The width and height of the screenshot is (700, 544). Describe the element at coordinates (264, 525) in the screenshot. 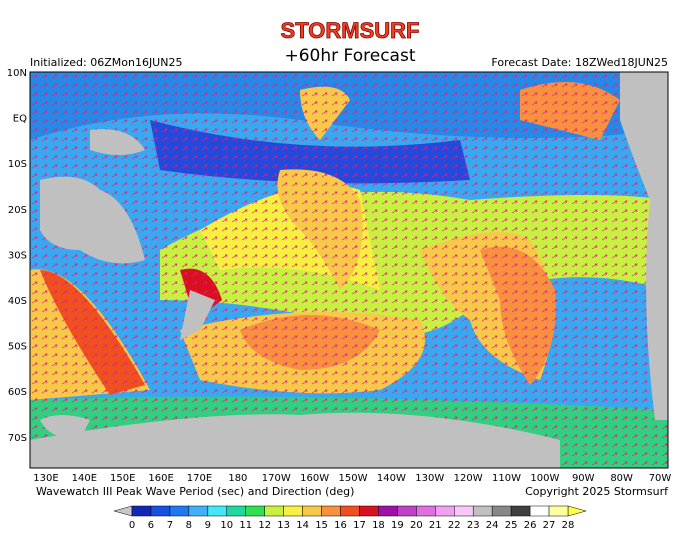

I see `colorbar-label: 12` at that location.